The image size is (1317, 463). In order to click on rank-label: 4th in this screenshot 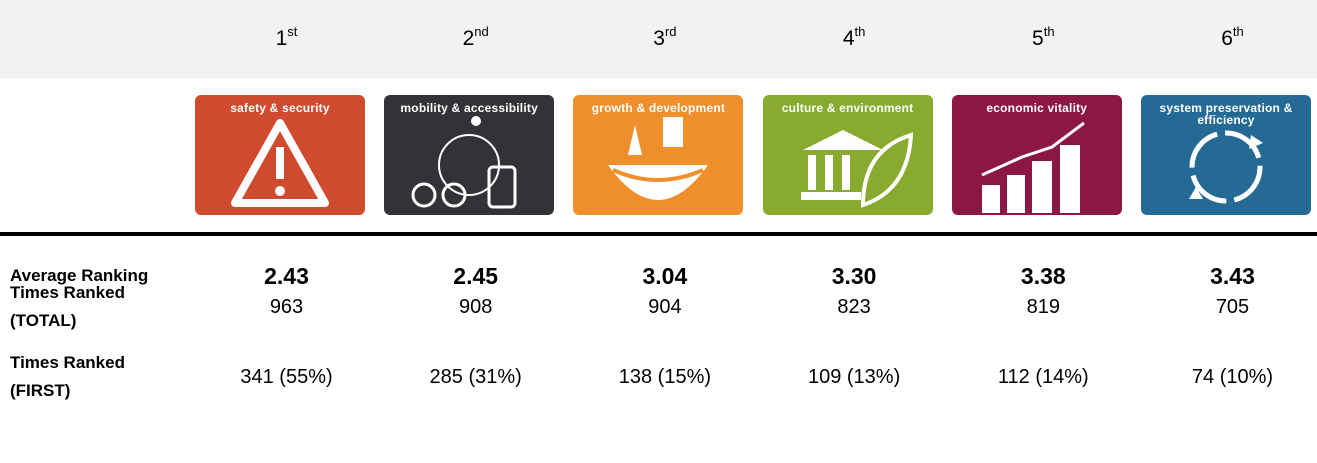, I will do `click(854, 37)`.